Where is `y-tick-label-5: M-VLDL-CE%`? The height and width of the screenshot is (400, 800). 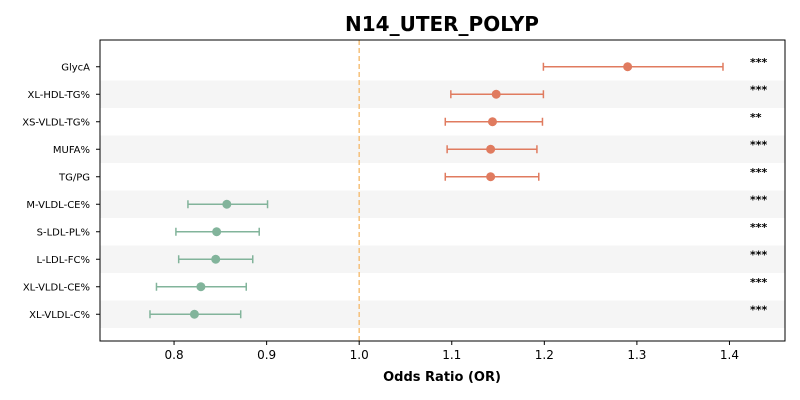
y-tick-label-5: M-VLDL-CE% is located at coordinates (58, 205).